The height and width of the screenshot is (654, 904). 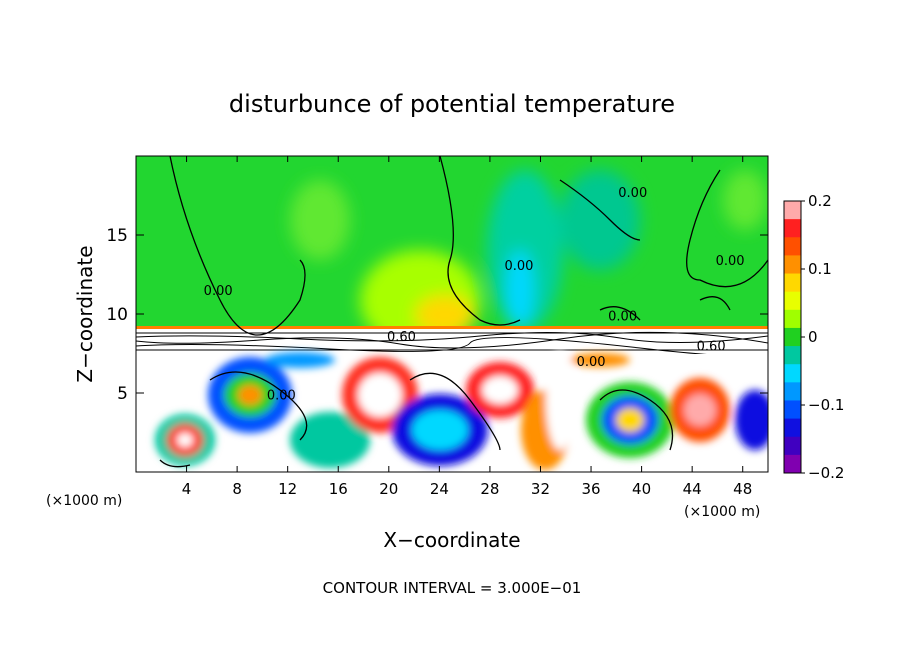 I want to click on x-tick-label: 12, so click(x=287, y=489).